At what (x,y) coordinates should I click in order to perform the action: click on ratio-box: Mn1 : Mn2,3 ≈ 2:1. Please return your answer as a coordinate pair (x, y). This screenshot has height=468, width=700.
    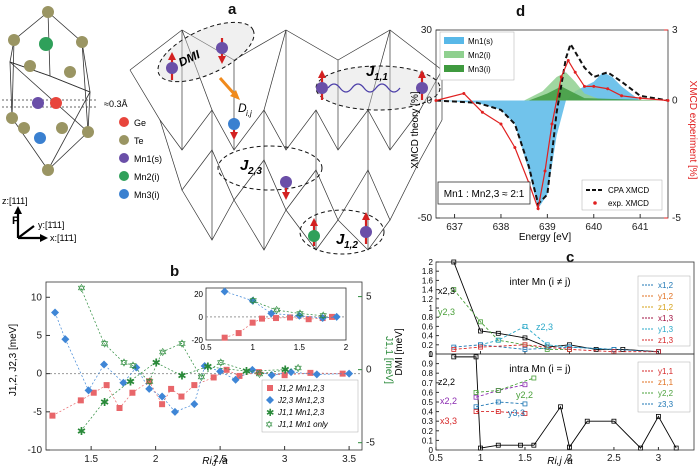
    Looking at the image, I should click on (484, 193).